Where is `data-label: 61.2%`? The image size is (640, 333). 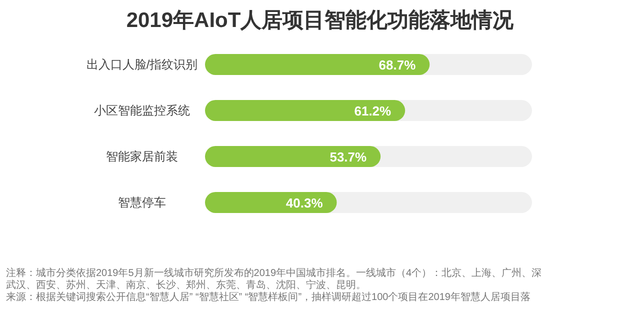
data-label: 61.2% is located at coordinates (373, 111).